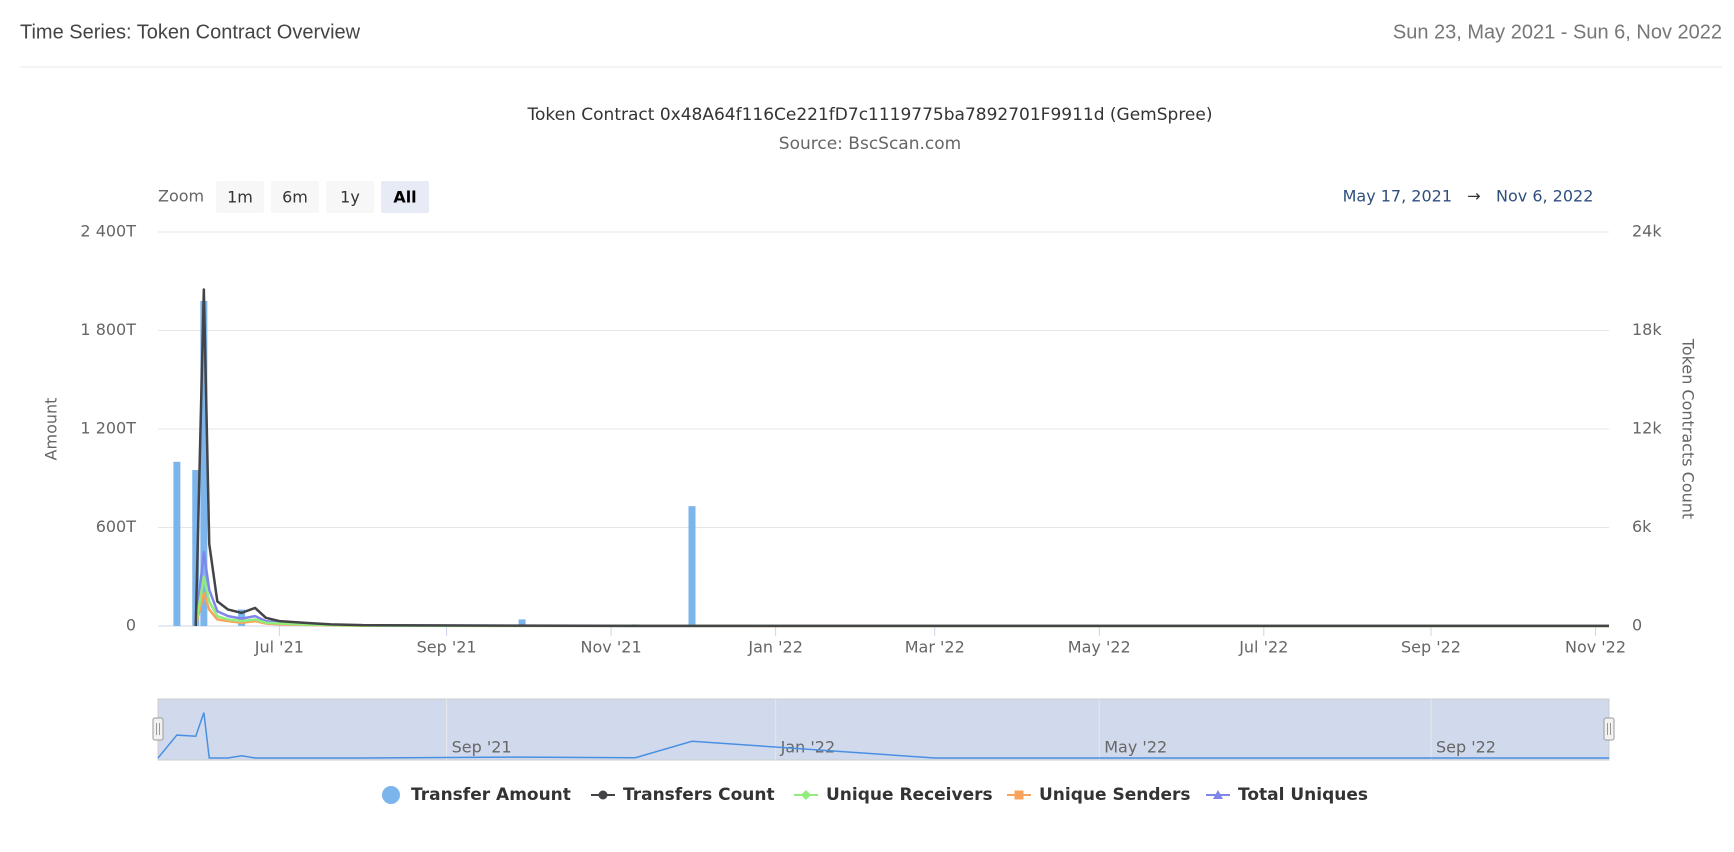 The width and height of the screenshot is (1734, 852). I want to click on x-tick-label: Sep '21, so click(447, 647).